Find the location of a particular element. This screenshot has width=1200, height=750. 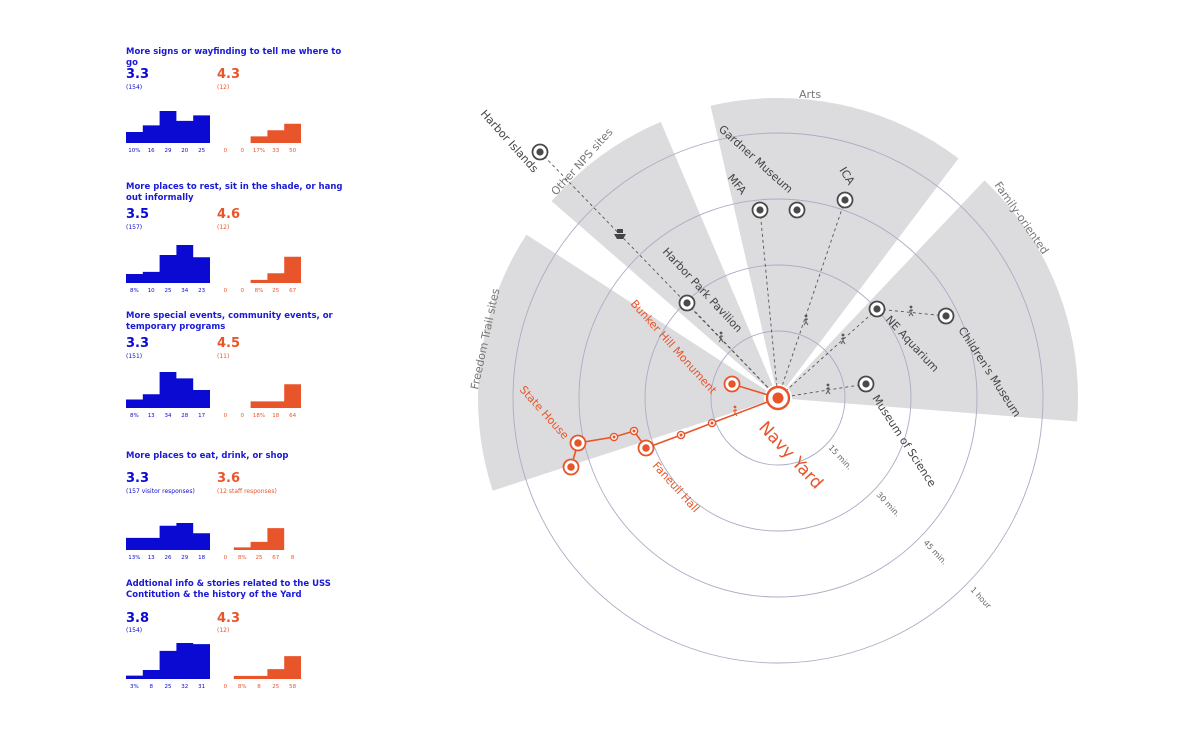

response-histogram: 8% 13 34 28 17 0 0 18% 18 64 is located at coordinates (213, 395).